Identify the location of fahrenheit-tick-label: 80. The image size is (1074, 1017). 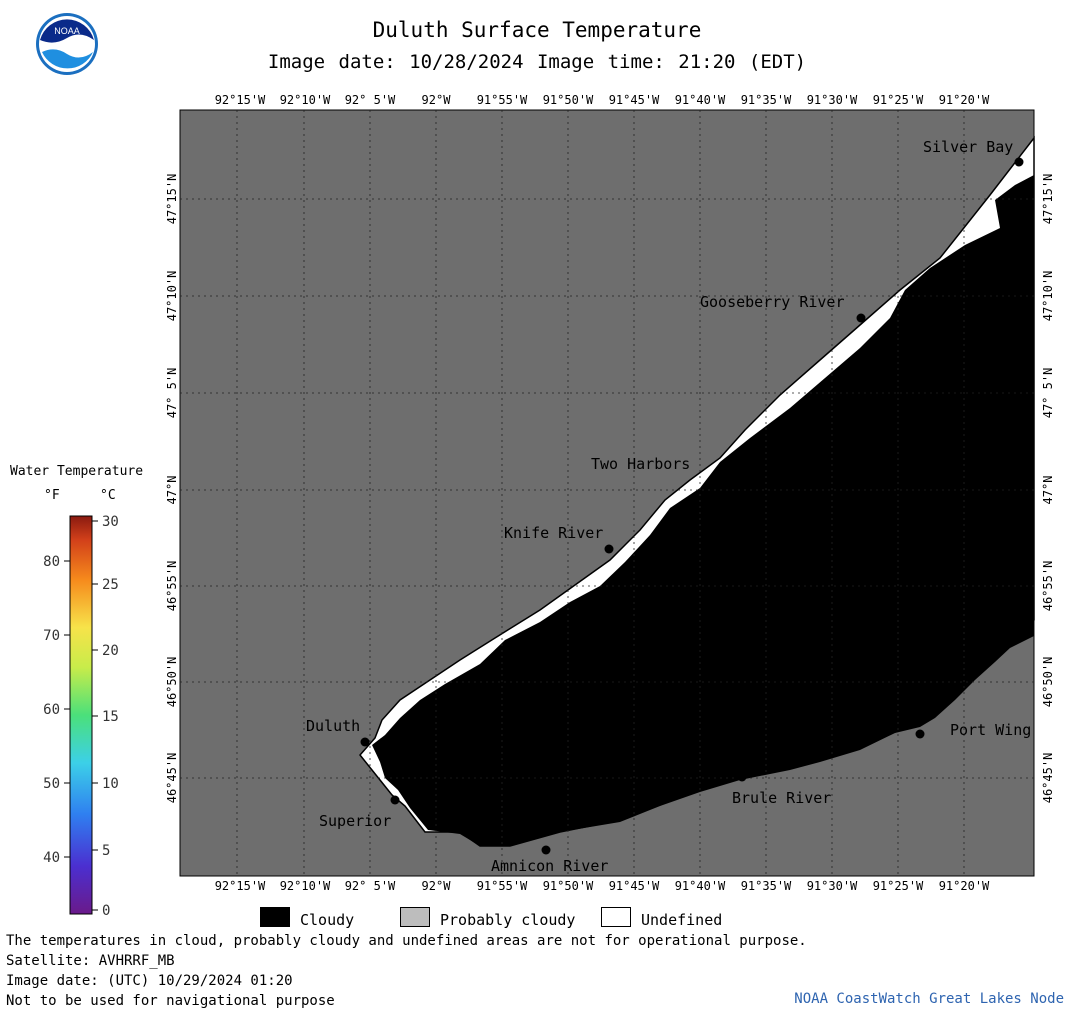
(51, 562).